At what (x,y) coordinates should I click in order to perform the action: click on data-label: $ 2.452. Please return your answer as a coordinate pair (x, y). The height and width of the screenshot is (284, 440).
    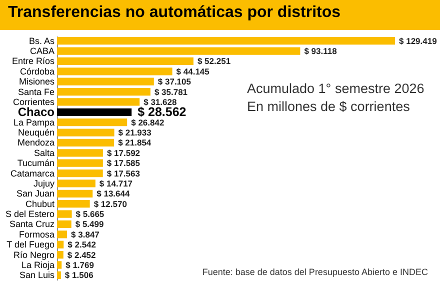
    Looking at the image, I should click on (81, 255).